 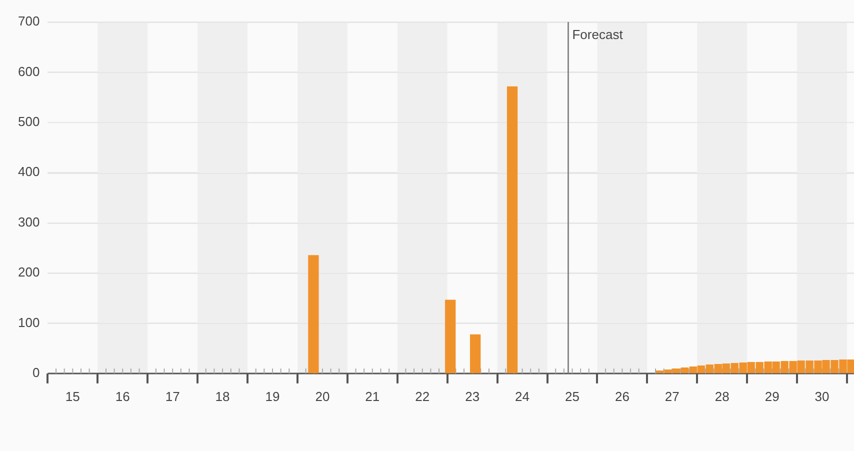 I want to click on x-tick-label: 27, so click(x=672, y=396).